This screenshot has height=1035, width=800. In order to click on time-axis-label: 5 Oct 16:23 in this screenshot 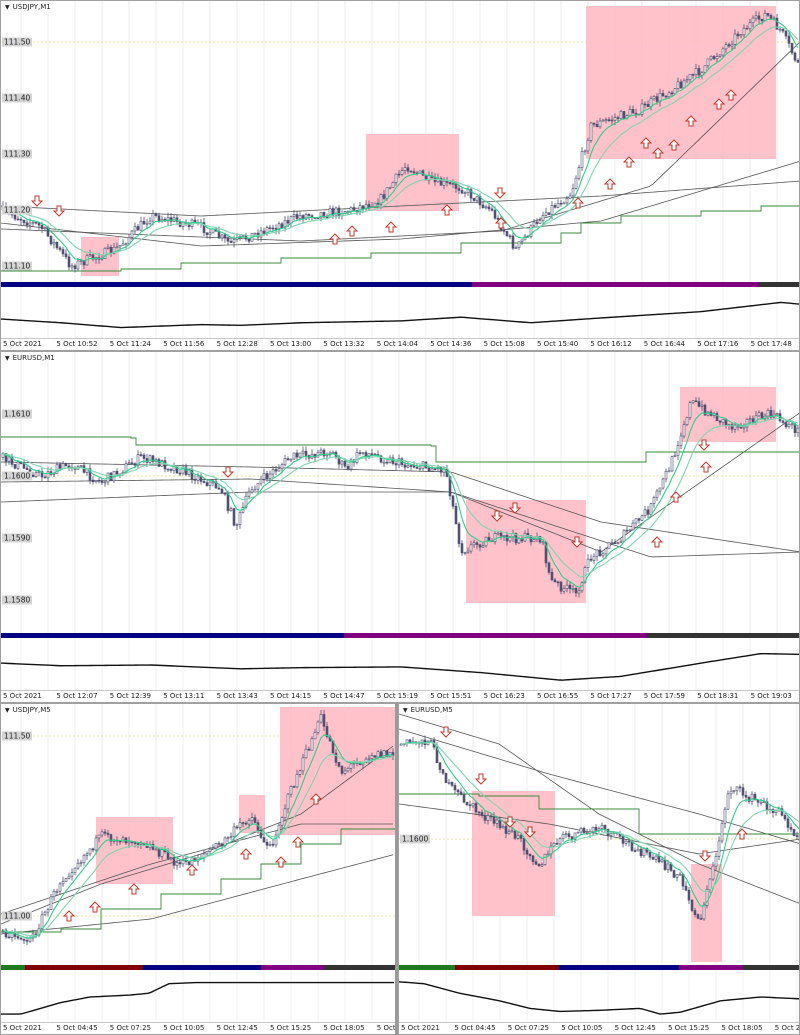, I will do `click(504, 696)`.